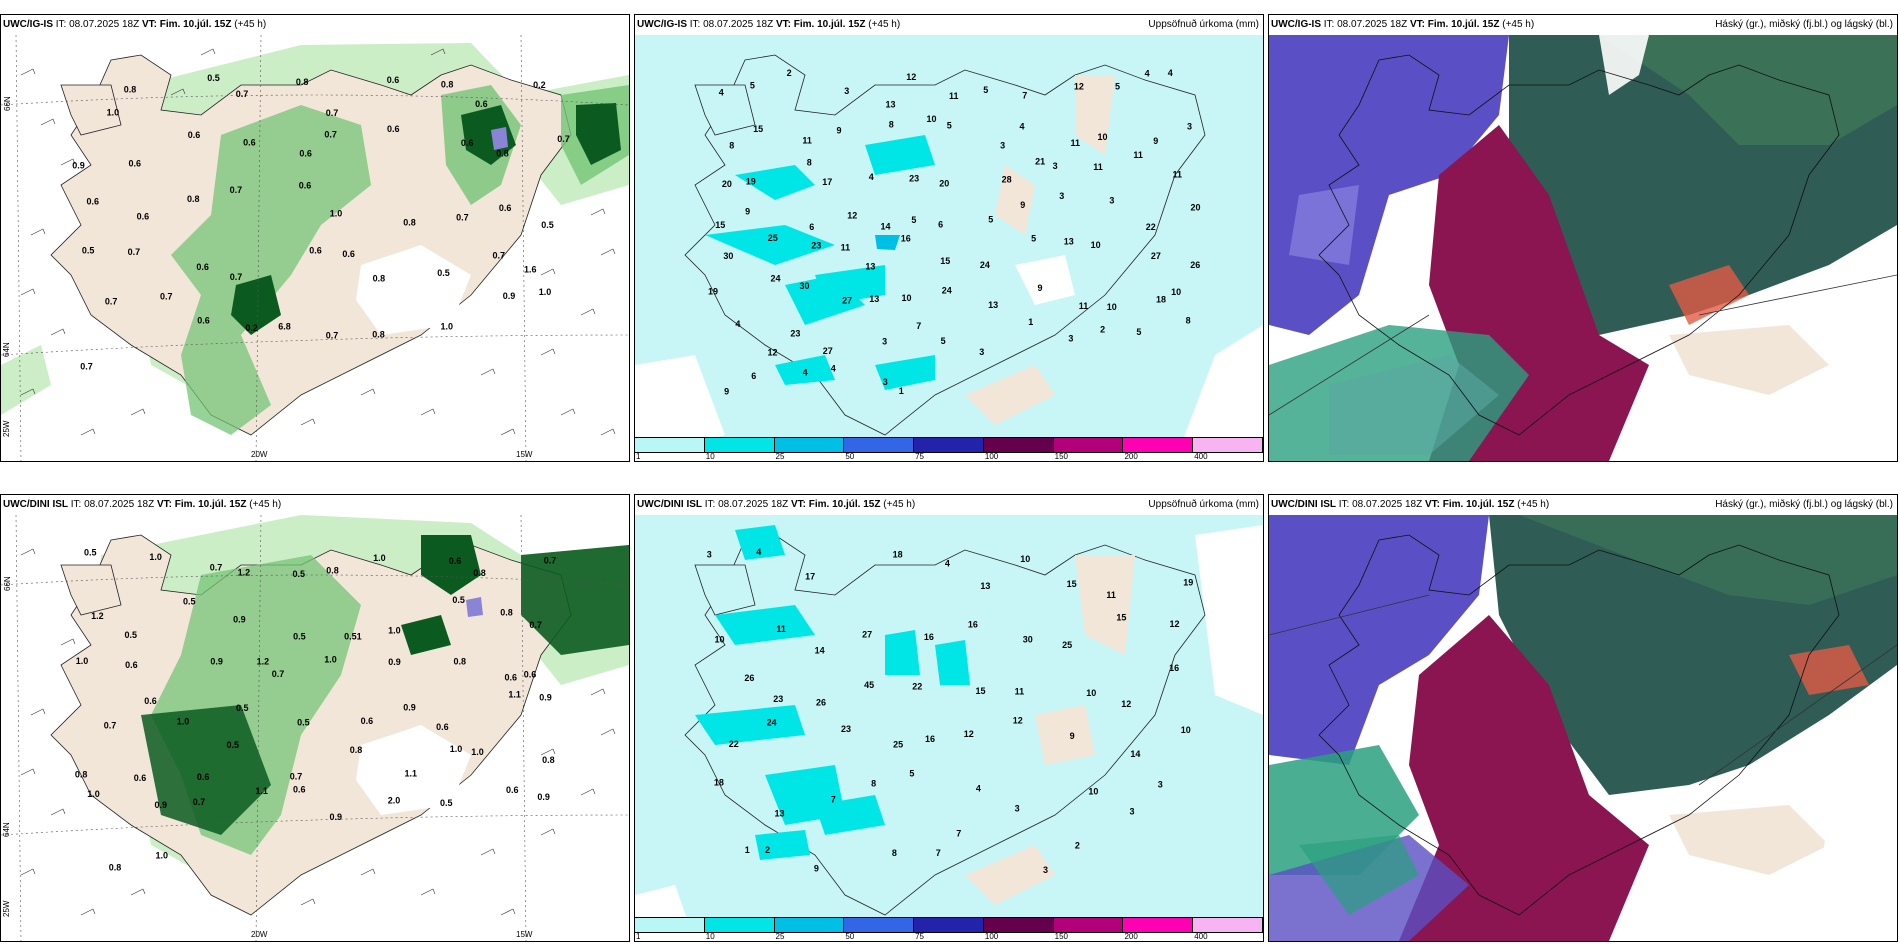 The width and height of the screenshot is (1900, 950). I want to click on value-label: 18, so click(1161, 300).